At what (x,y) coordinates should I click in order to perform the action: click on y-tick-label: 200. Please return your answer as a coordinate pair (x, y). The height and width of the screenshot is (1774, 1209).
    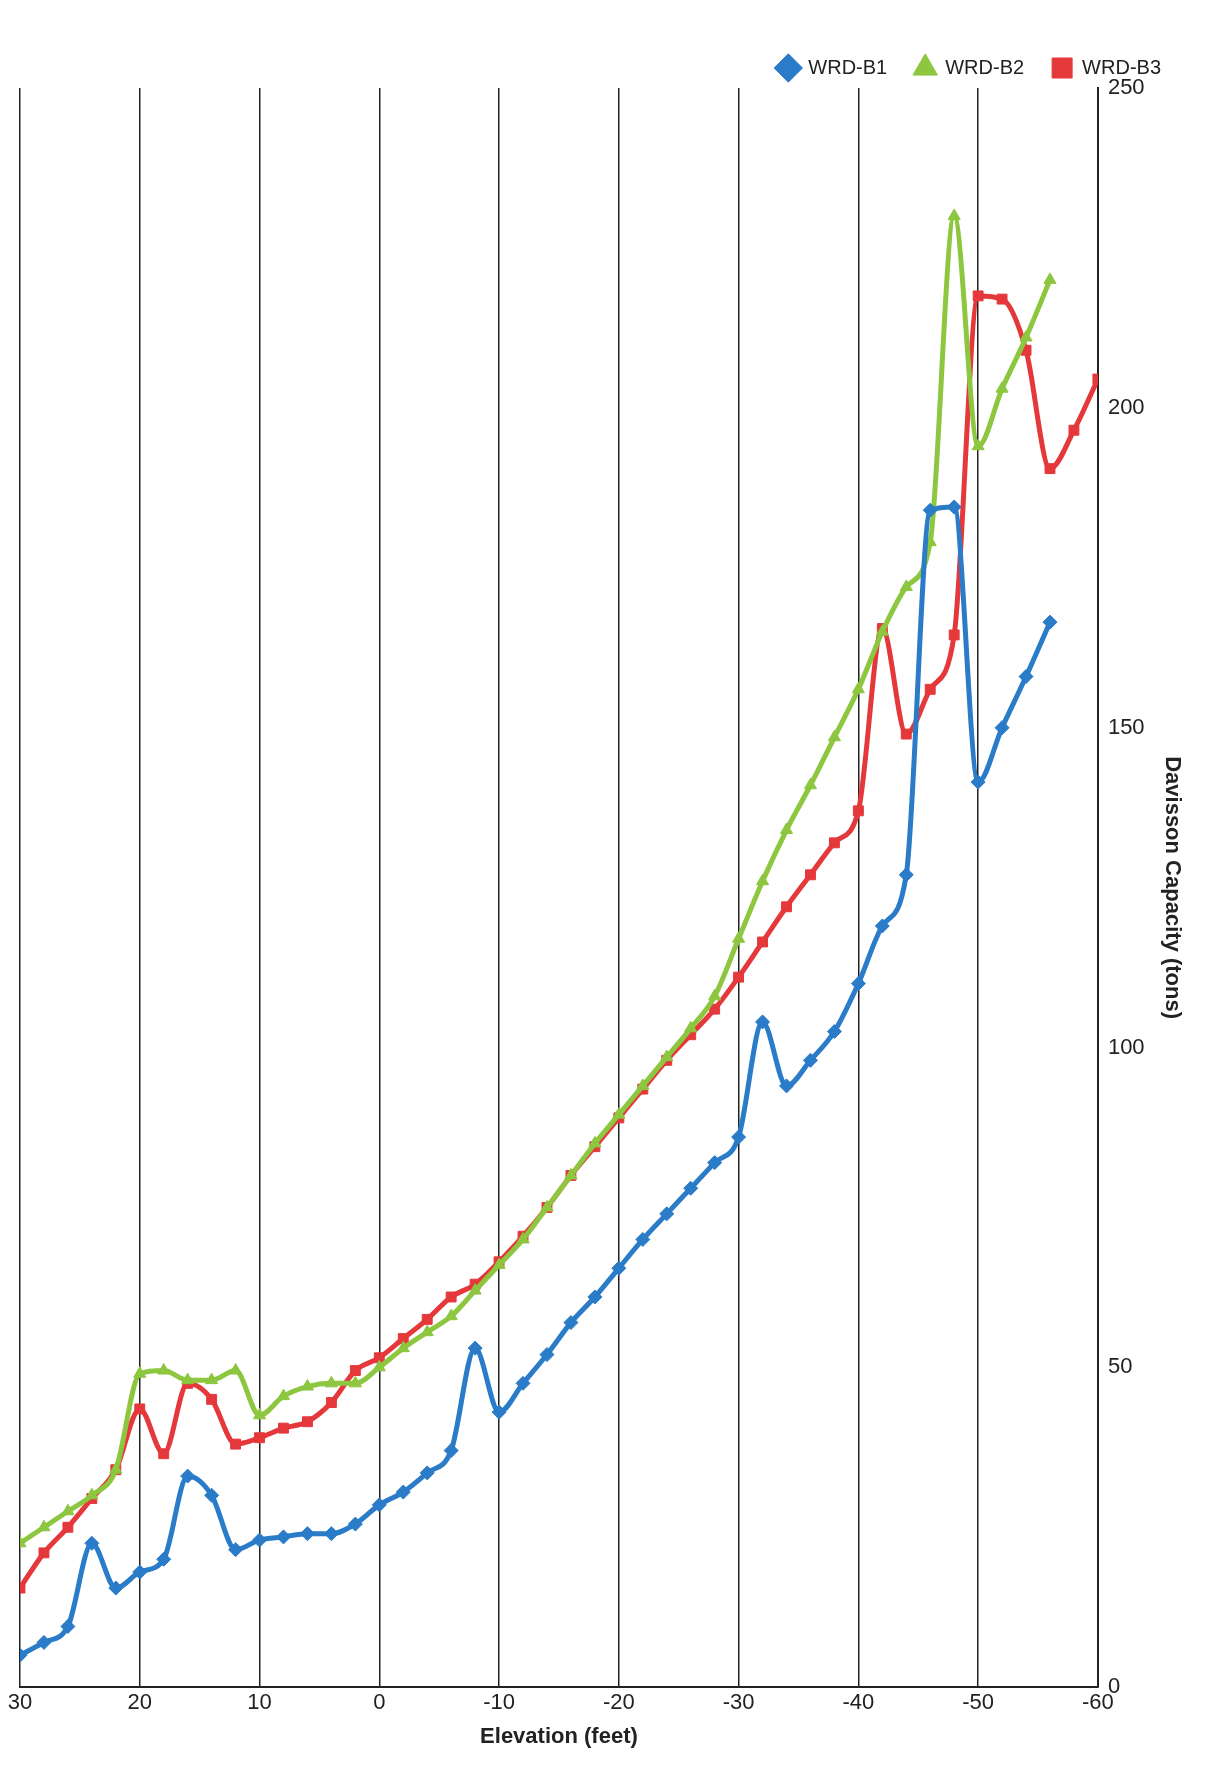
    Looking at the image, I should click on (1126, 406).